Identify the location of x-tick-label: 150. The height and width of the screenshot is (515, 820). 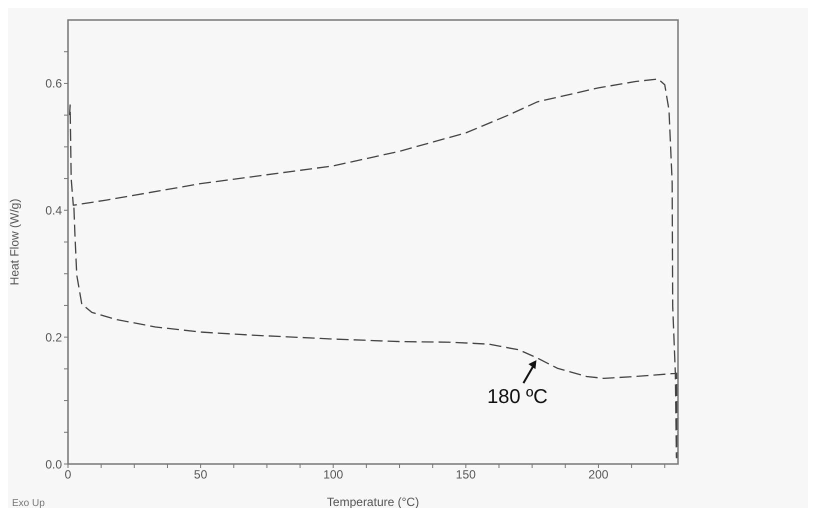
(466, 475).